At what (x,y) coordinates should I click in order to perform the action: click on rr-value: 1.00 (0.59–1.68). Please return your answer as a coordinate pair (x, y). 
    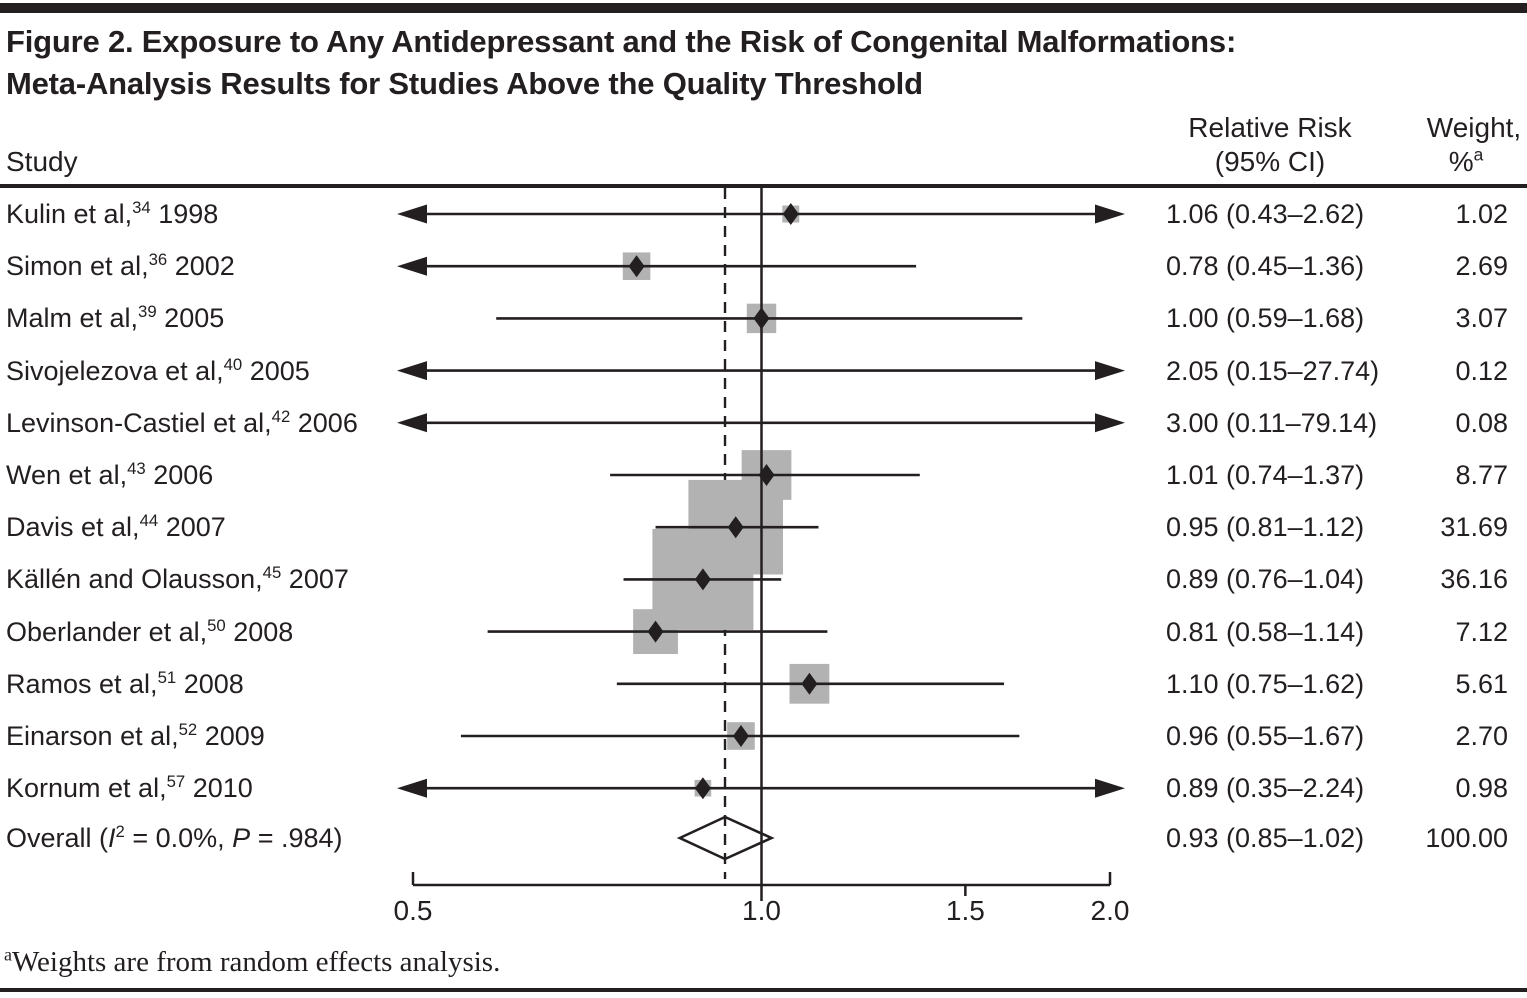
    Looking at the image, I should click on (1265, 318).